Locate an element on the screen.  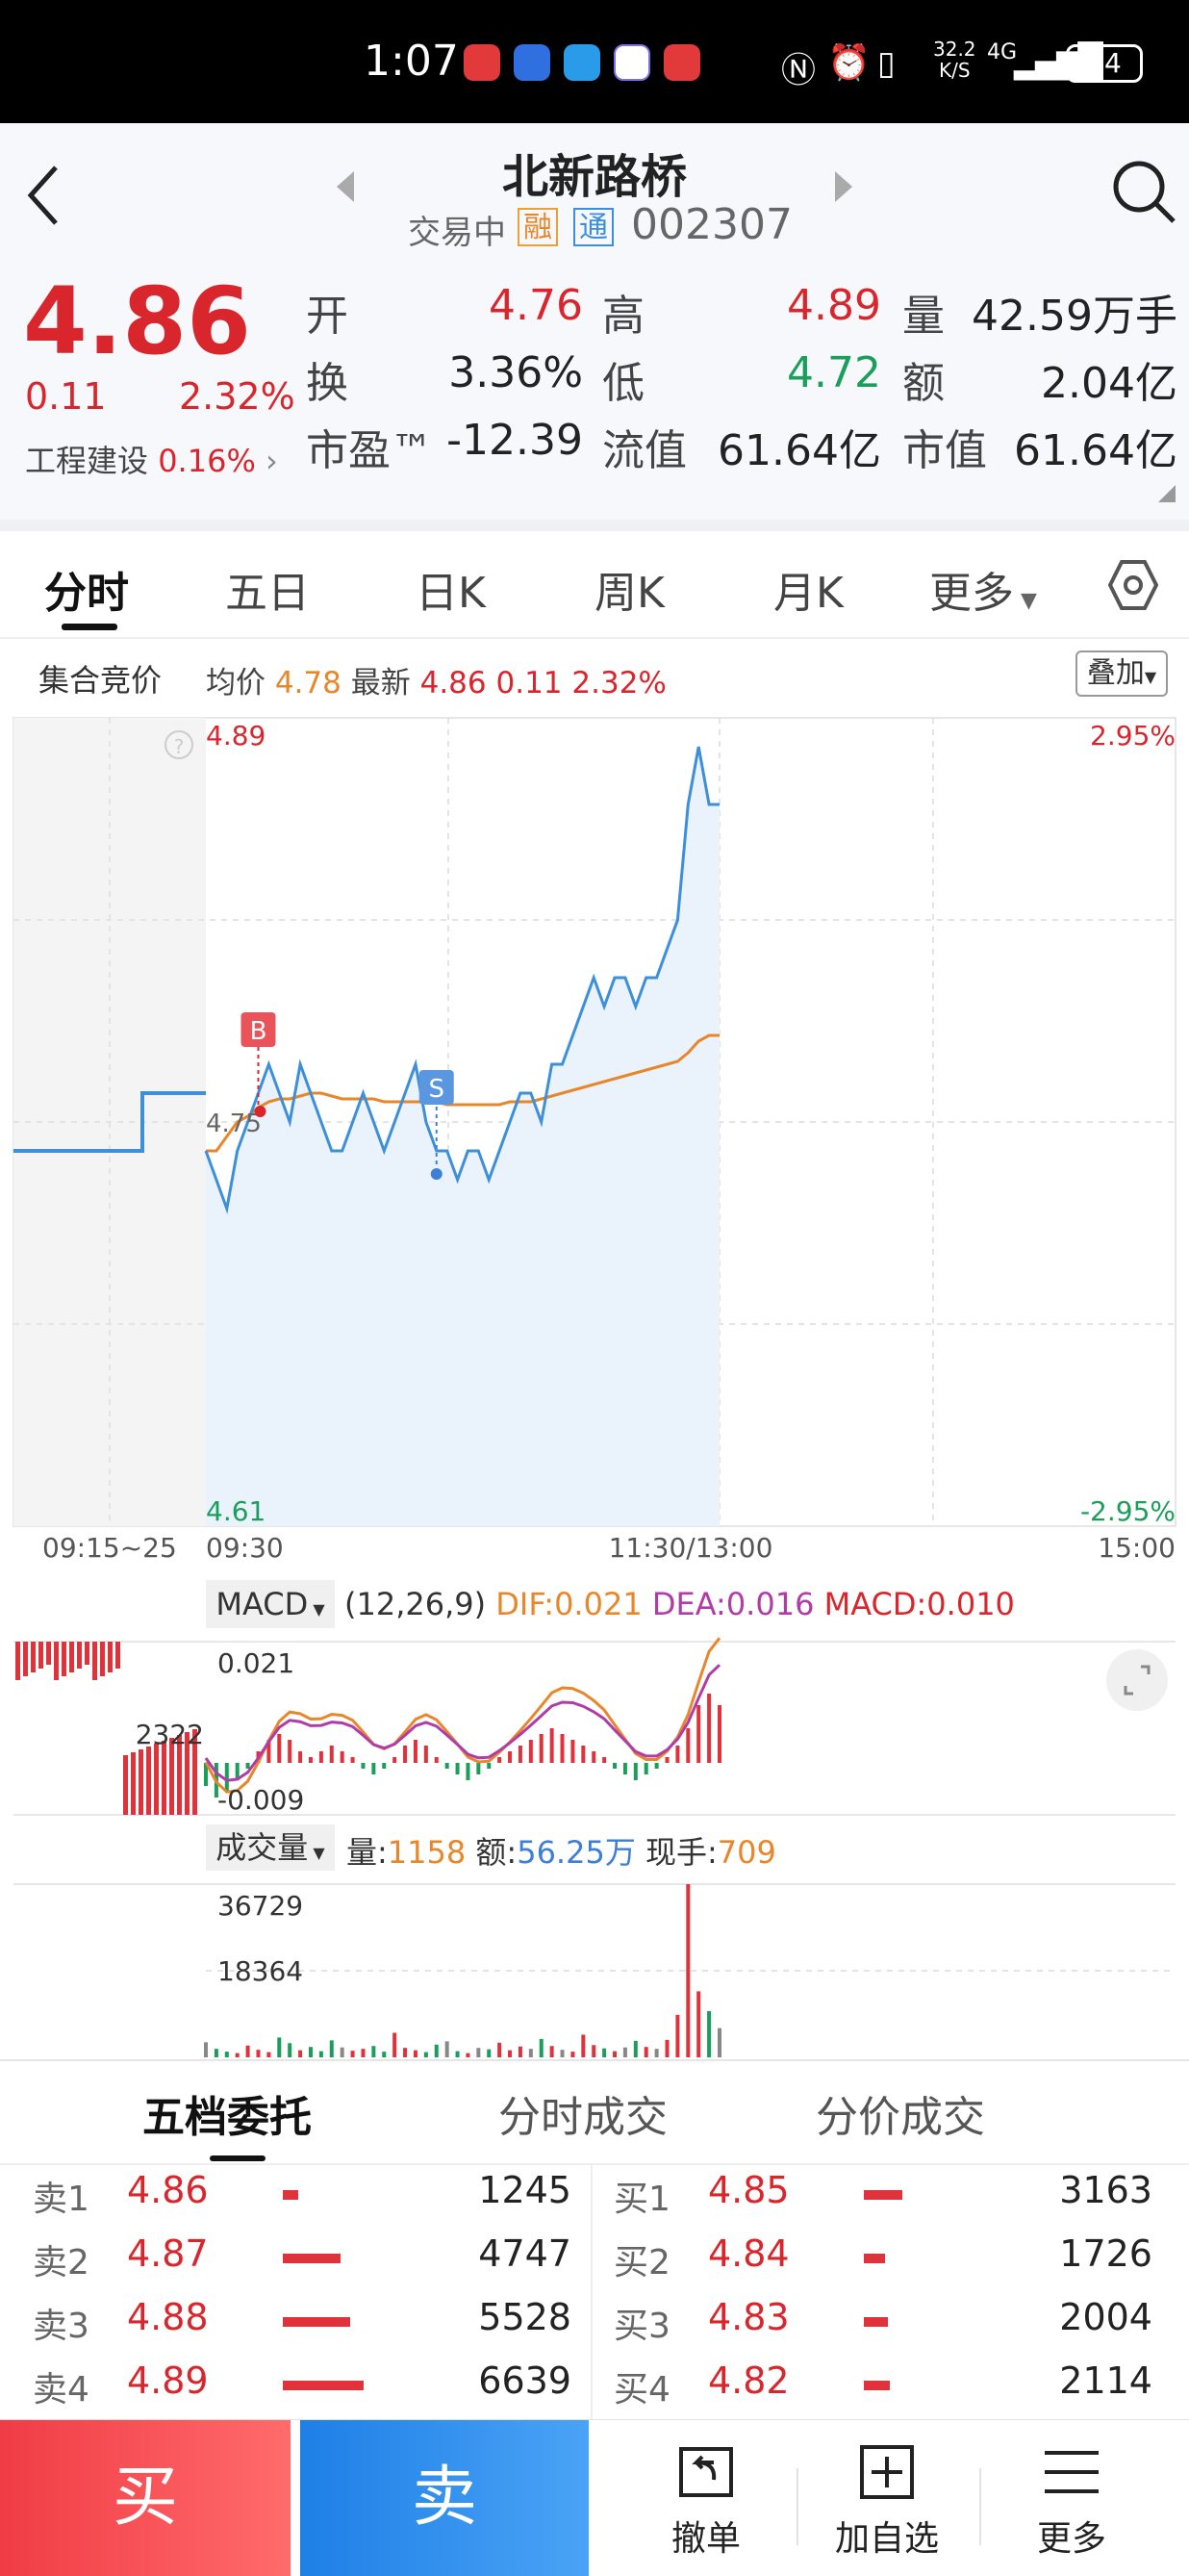
expand-corner-icon is located at coordinates (1167, 493).